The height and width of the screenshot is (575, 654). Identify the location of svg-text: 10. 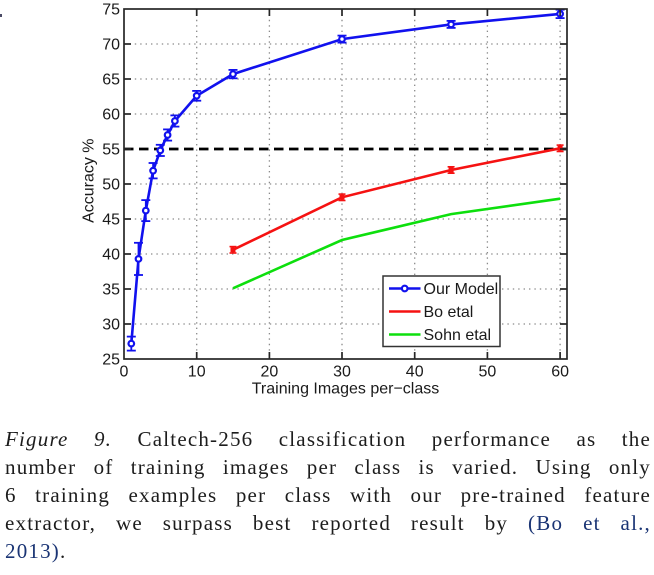
(197, 372).